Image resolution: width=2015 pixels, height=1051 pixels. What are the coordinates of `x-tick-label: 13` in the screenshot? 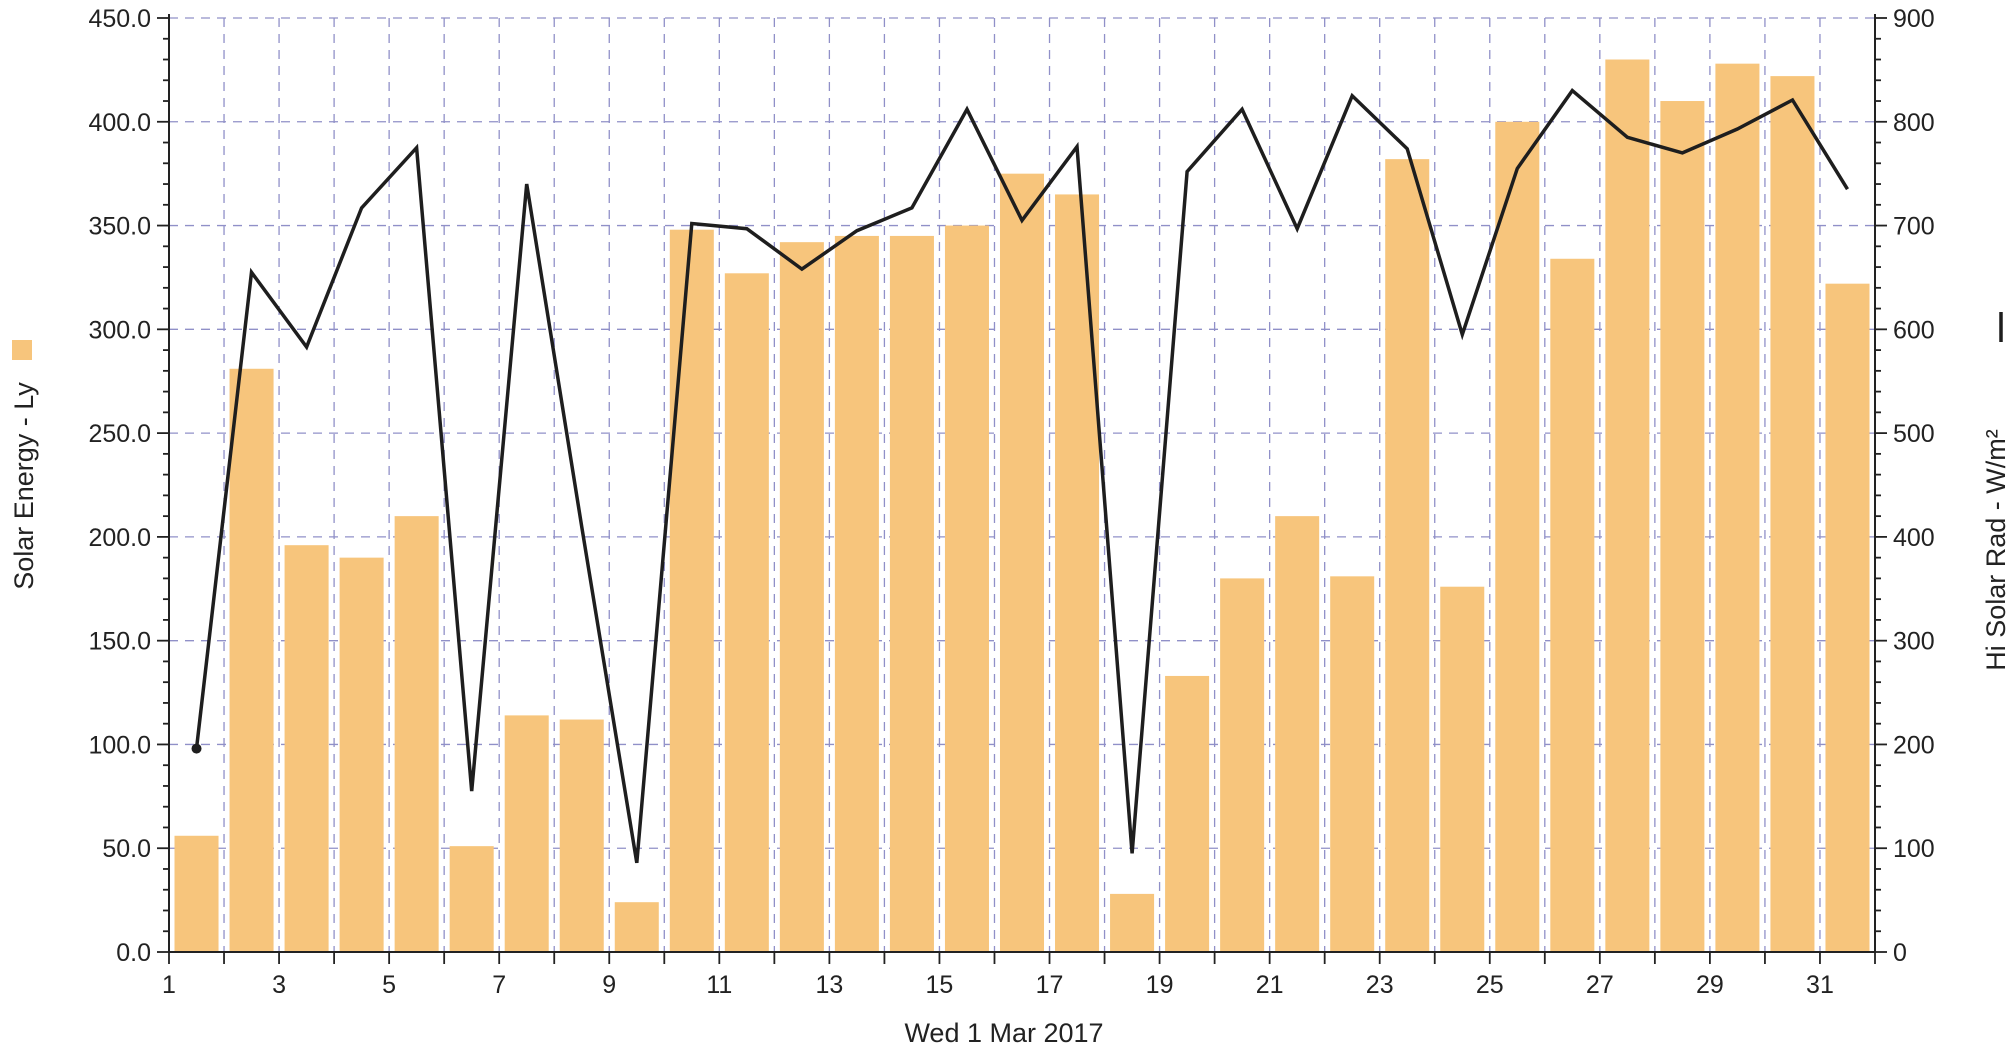 It's located at (829, 985).